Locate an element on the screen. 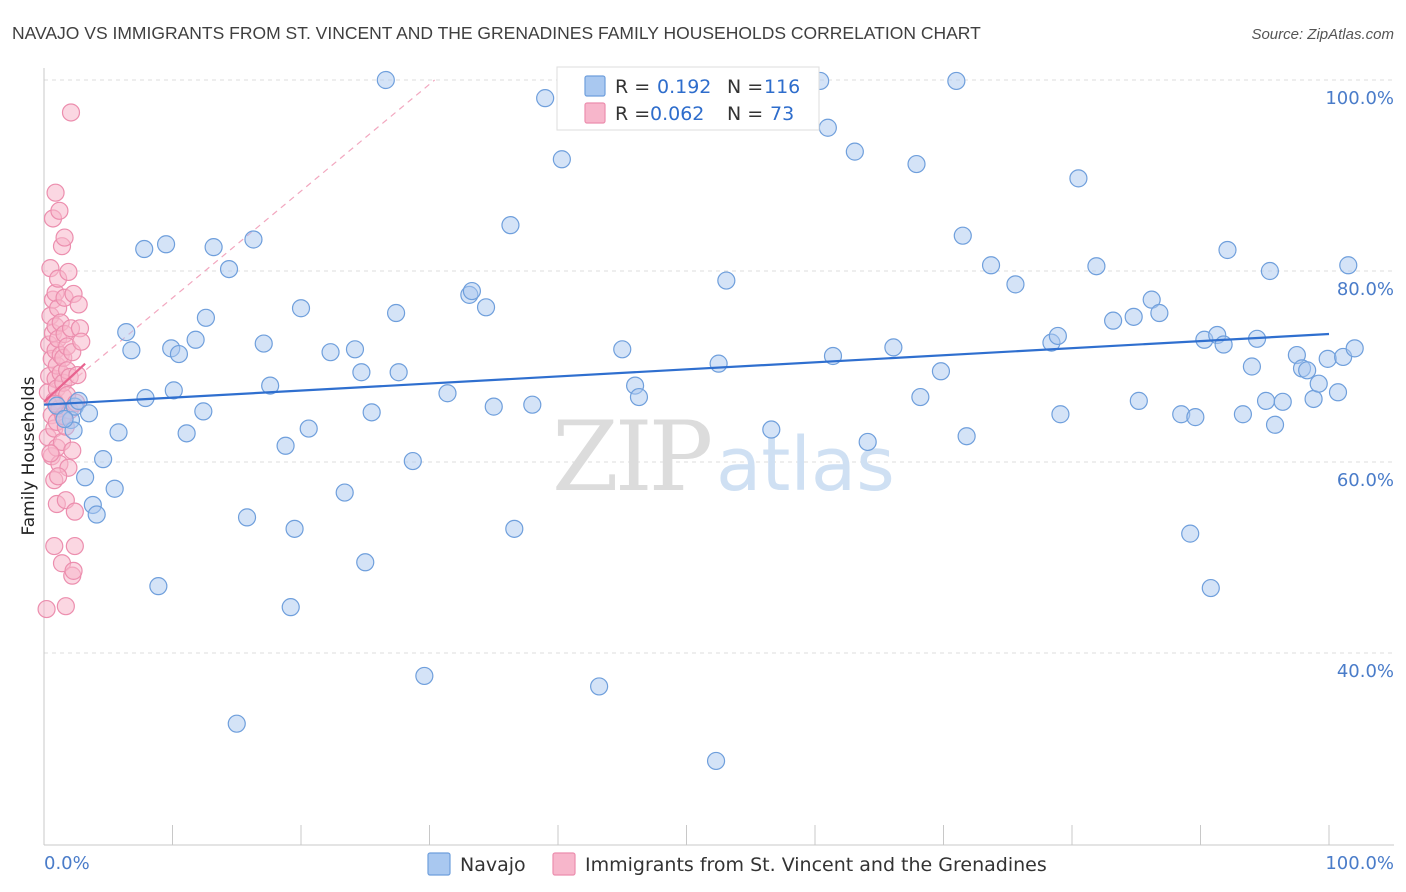 The image size is (1406, 892). legend-r-value-navajo: 0.192 is located at coordinates (684, 87).